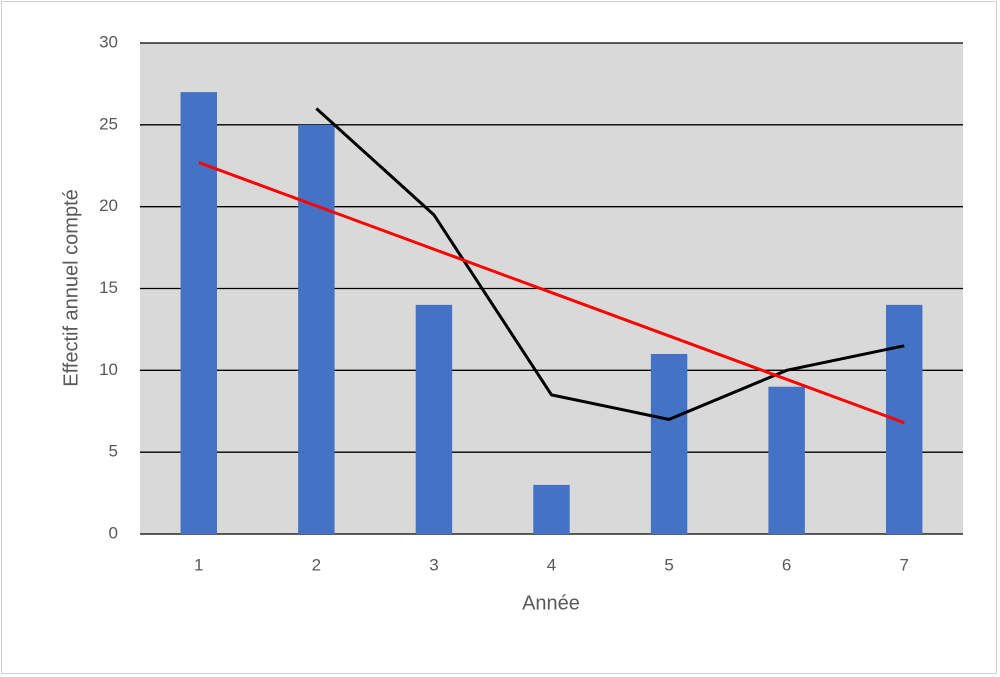  What do you see at coordinates (433, 564) in the screenshot?
I see `x-tick-label: 3` at bounding box center [433, 564].